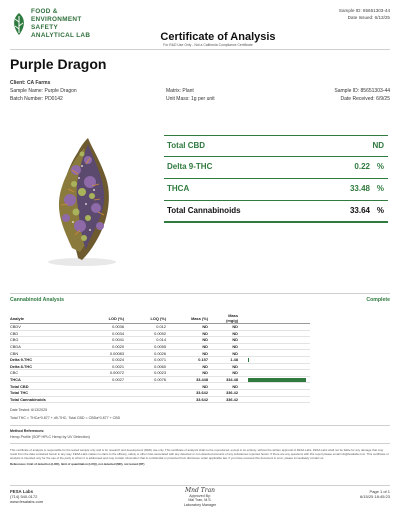 This screenshot has height=518, width=400. I want to click on date-received: Date Received: 6/9/25, so click(365, 99).